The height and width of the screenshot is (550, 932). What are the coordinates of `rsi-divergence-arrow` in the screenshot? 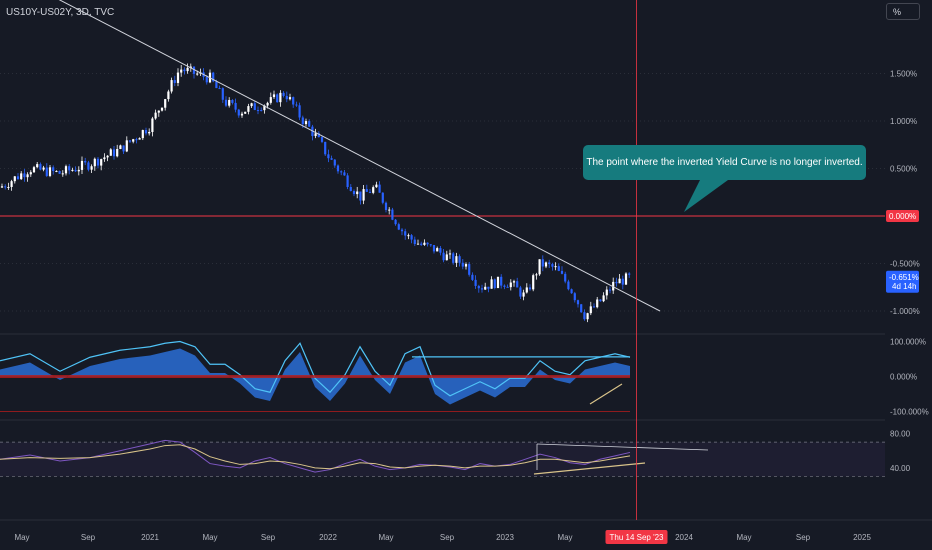 It's located at (589, 468).